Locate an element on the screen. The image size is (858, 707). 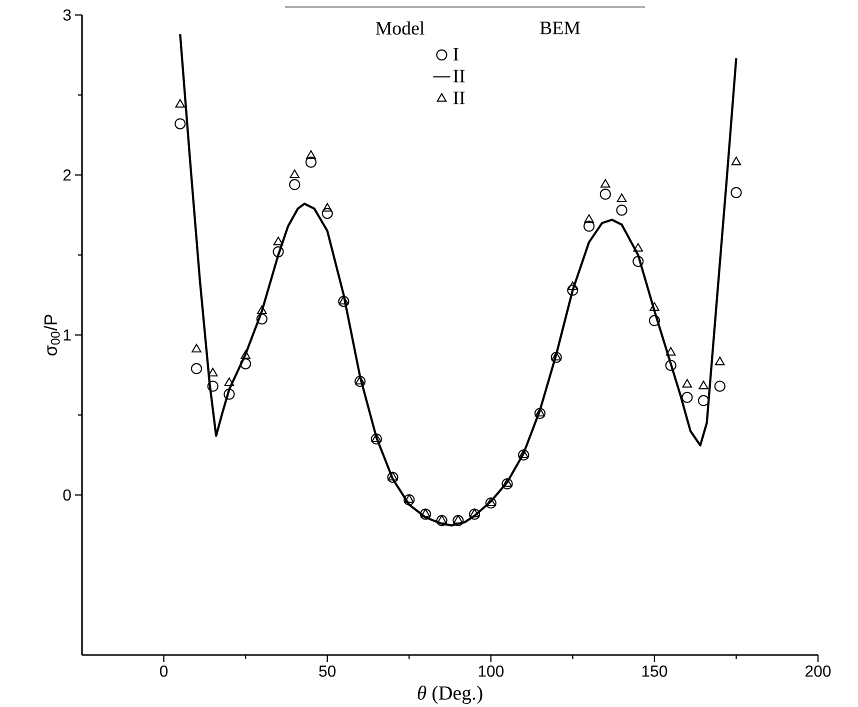
legend-label: I is located at coordinates (455, 54).